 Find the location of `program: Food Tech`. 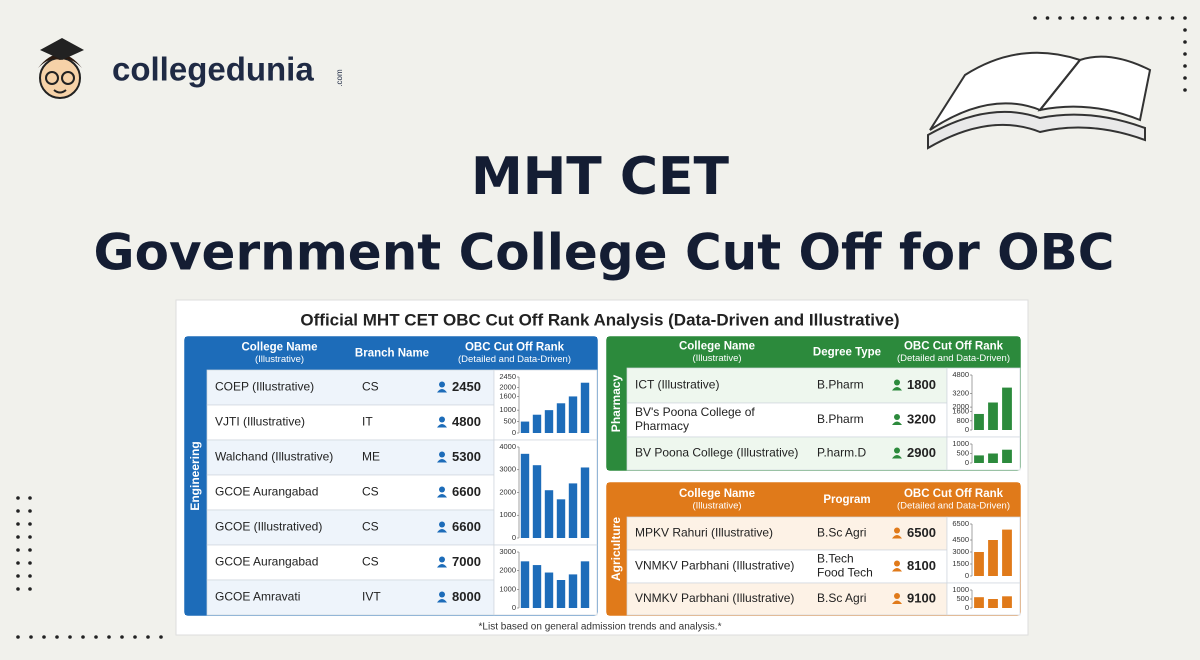

program: Food Tech is located at coordinates (845, 573).